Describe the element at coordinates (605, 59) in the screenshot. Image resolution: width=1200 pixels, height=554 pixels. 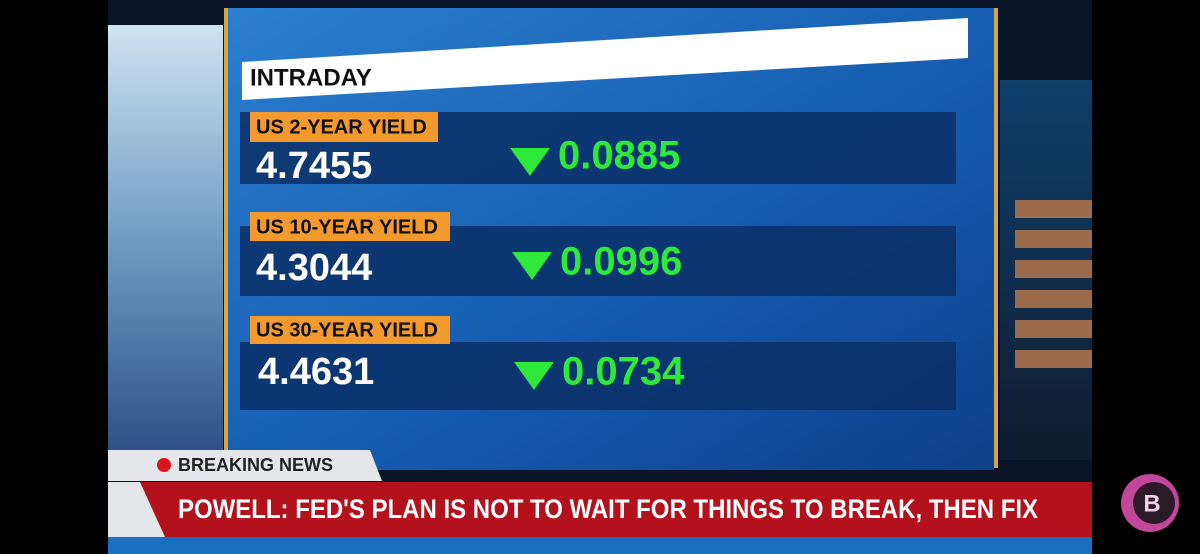
I see `header-bar` at that location.